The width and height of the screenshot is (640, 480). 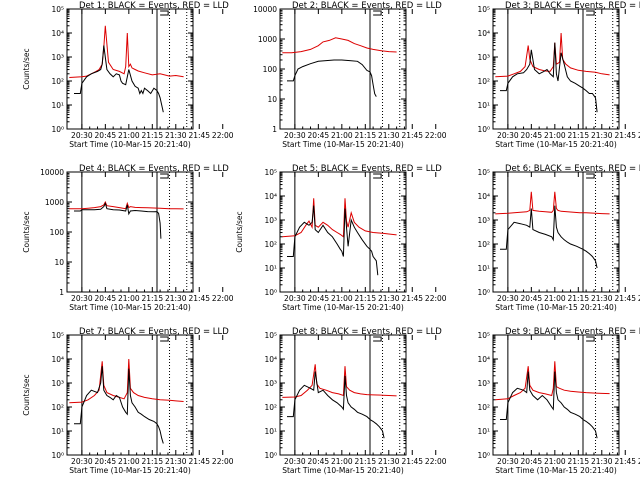 I want to click on y-axis-label: Counts/sec, so click(x=239, y=231).